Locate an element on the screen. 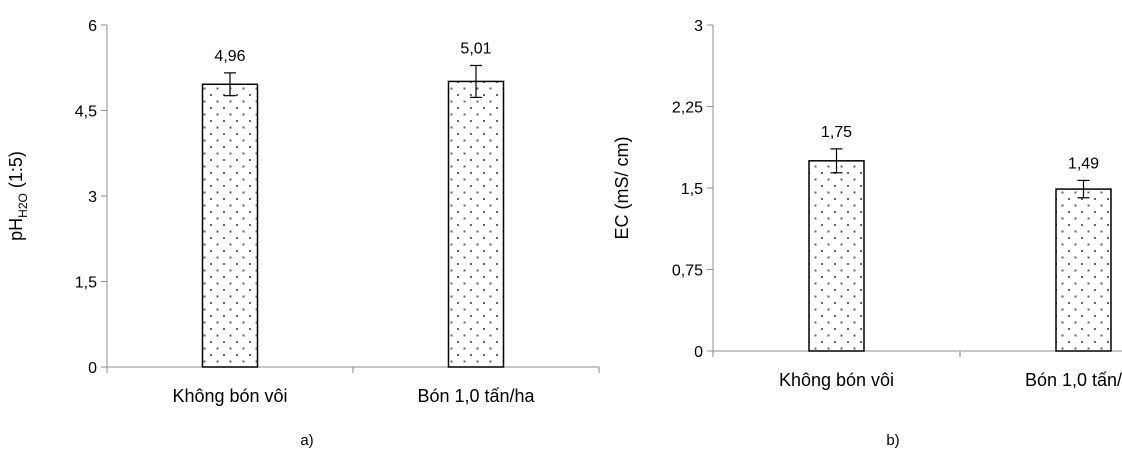 The image size is (1122, 466). data-label: 1,49 is located at coordinates (1083, 163).